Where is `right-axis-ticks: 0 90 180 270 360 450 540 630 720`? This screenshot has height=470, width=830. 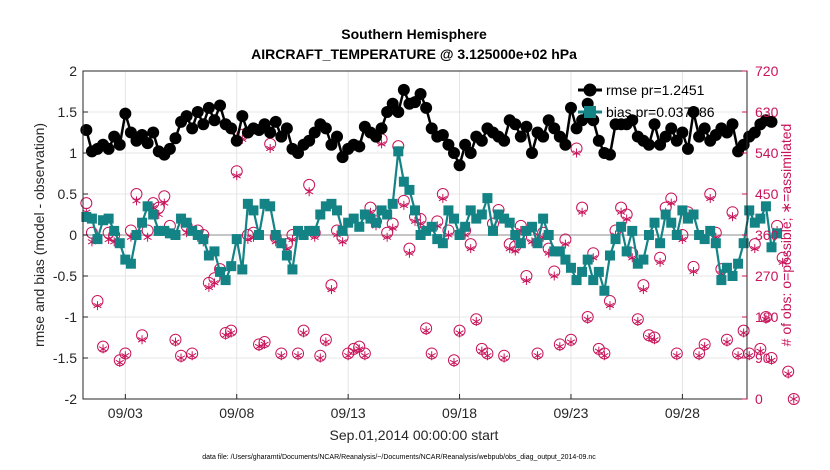 right-axis-ticks: 0 90 180 270 360 450 540 630 720 is located at coordinates (760, 235).